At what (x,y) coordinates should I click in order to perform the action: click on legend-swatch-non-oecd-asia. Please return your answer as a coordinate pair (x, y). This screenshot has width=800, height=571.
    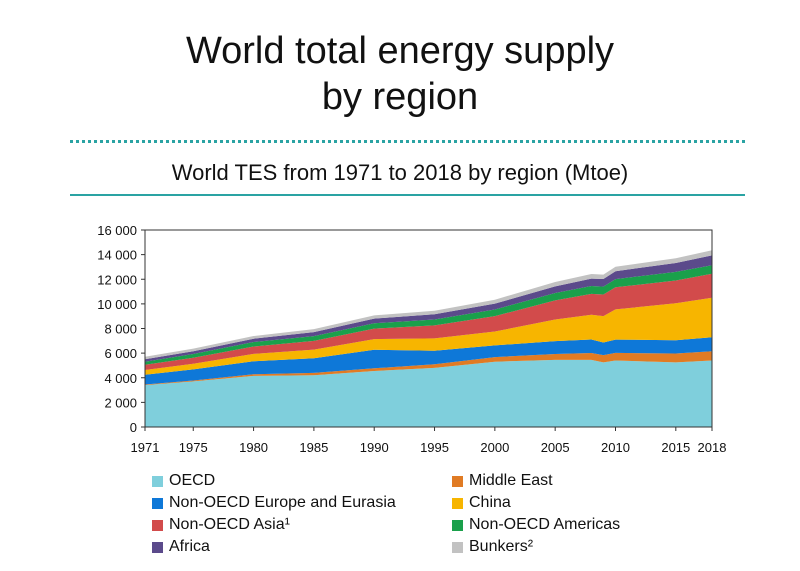
    Looking at the image, I should click on (157, 525).